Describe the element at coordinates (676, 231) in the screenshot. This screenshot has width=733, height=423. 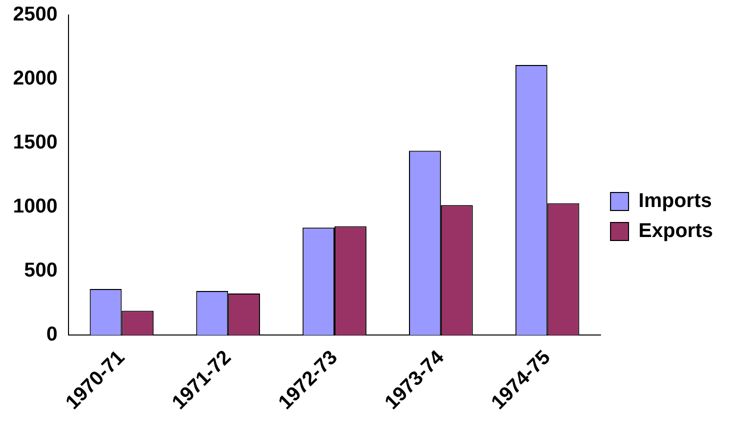
I see `legend-label: Exports` at that location.